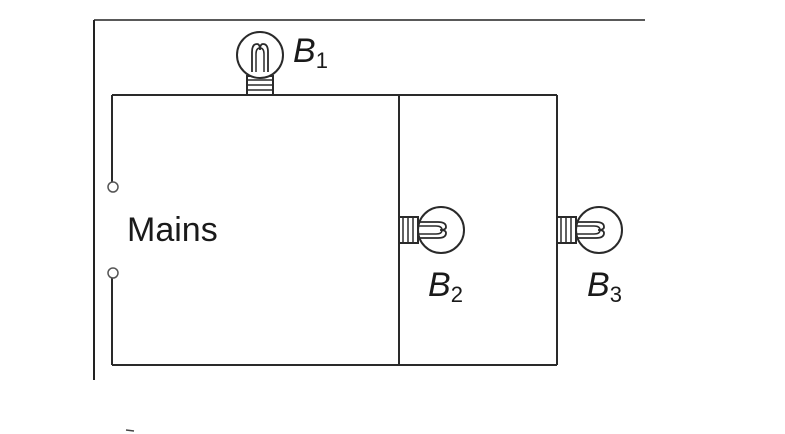 This screenshot has height=434, width=785. I want to click on bulb-b3-subscript: 3, so click(615, 294).